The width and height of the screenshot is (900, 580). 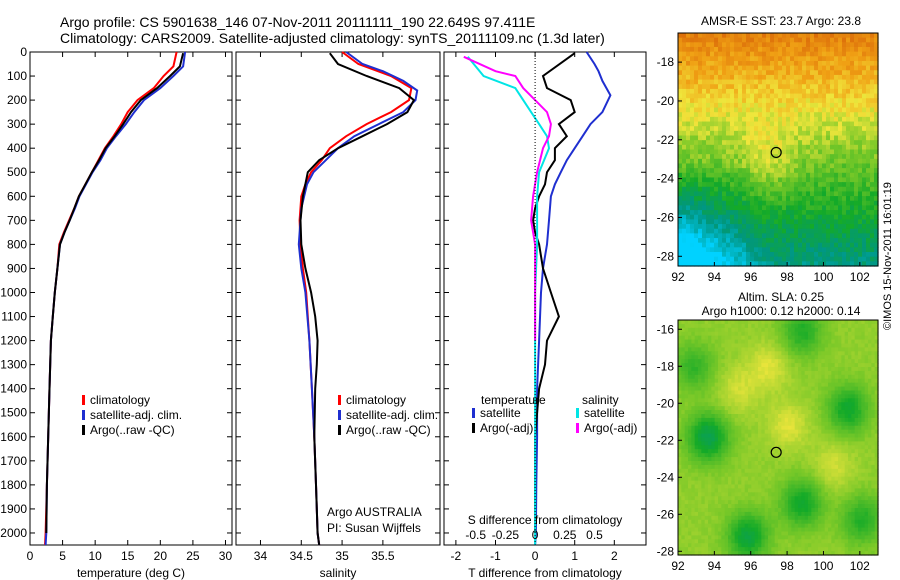 What do you see at coordinates (666, 101) in the screenshot?
I see `map-sst-y-tick-label: -20` at bounding box center [666, 101].